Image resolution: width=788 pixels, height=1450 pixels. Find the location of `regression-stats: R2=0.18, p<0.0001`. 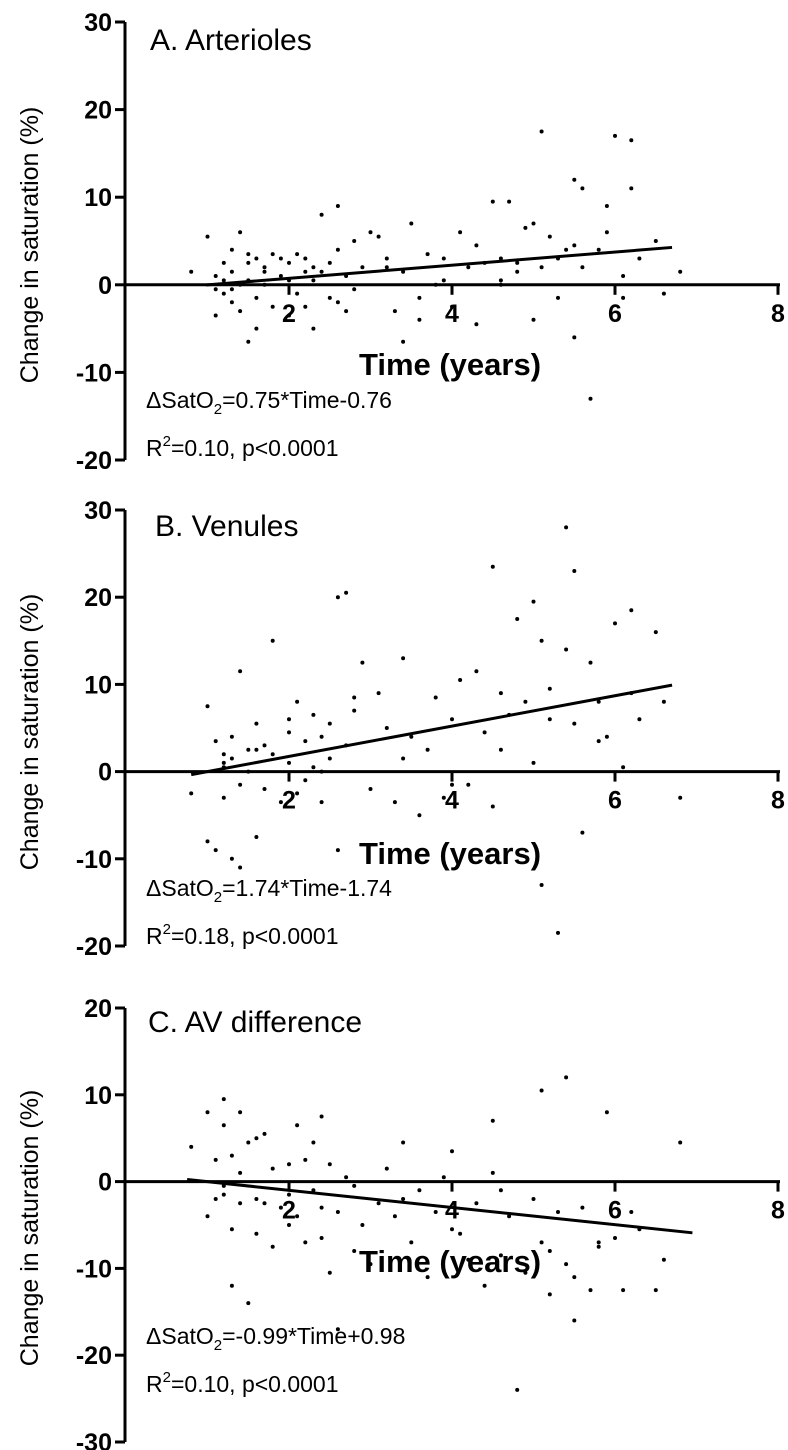

regression-stats: R2=0.18, p<0.0001 is located at coordinates (242, 935).